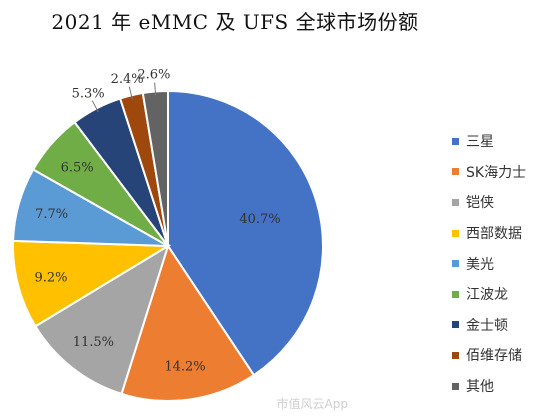 Image resolution: width=544 pixels, height=418 pixels. Describe the element at coordinates (153, 75) in the screenshot. I see `slice-data-label: 2.6%` at that location.